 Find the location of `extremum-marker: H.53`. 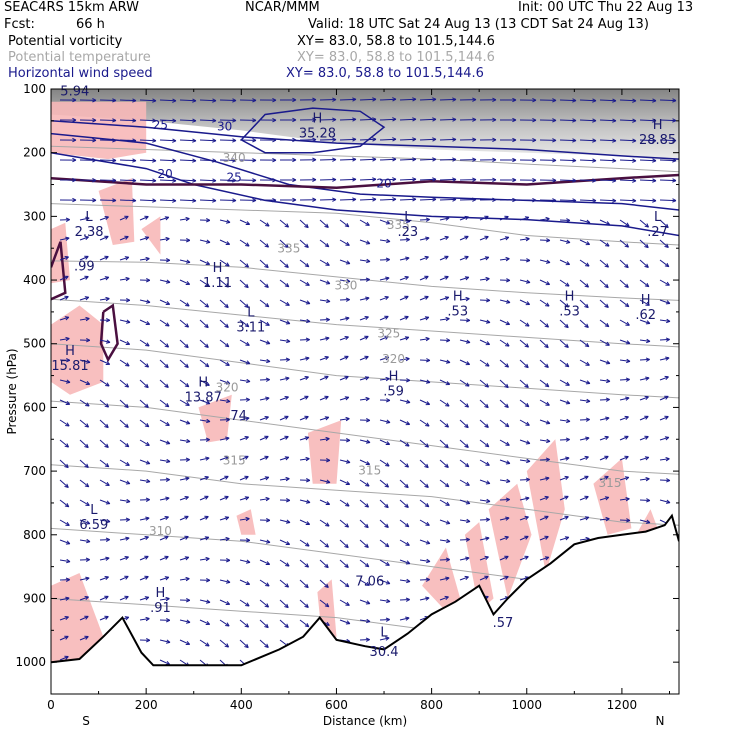

extremum-marker: H.53 is located at coordinates (569, 305).